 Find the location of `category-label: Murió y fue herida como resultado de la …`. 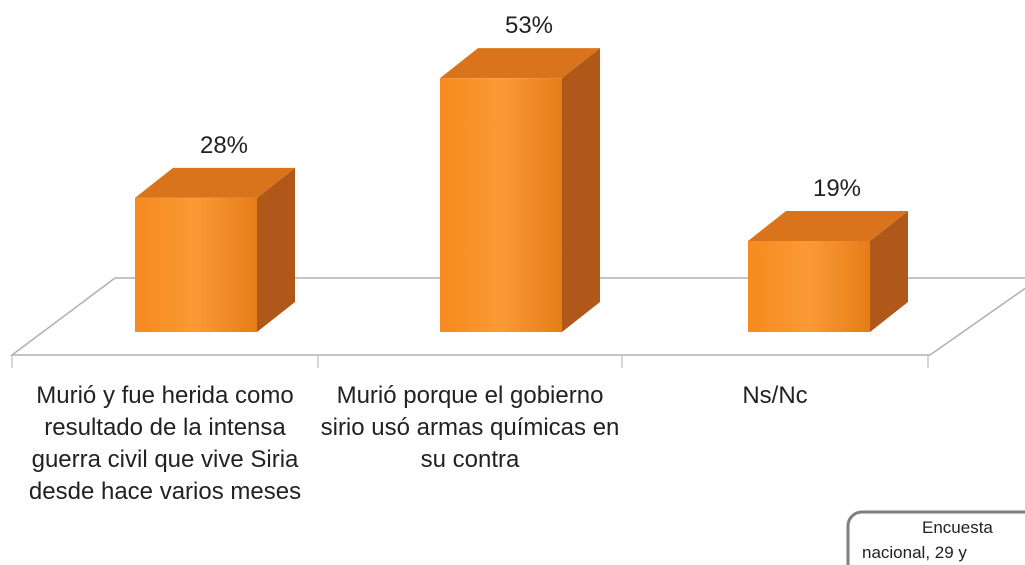

category-label: Murió y fue herida como resultado de la … is located at coordinates (165, 443).